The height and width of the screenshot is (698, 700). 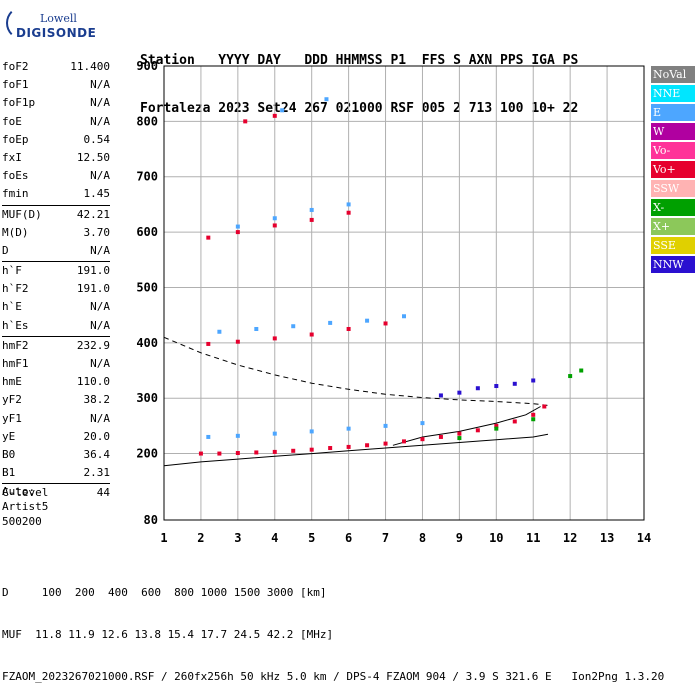 What do you see at coordinates (56, 437) in the screenshot?
I see `param-row: yE 20.0` at bounding box center [56, 437].